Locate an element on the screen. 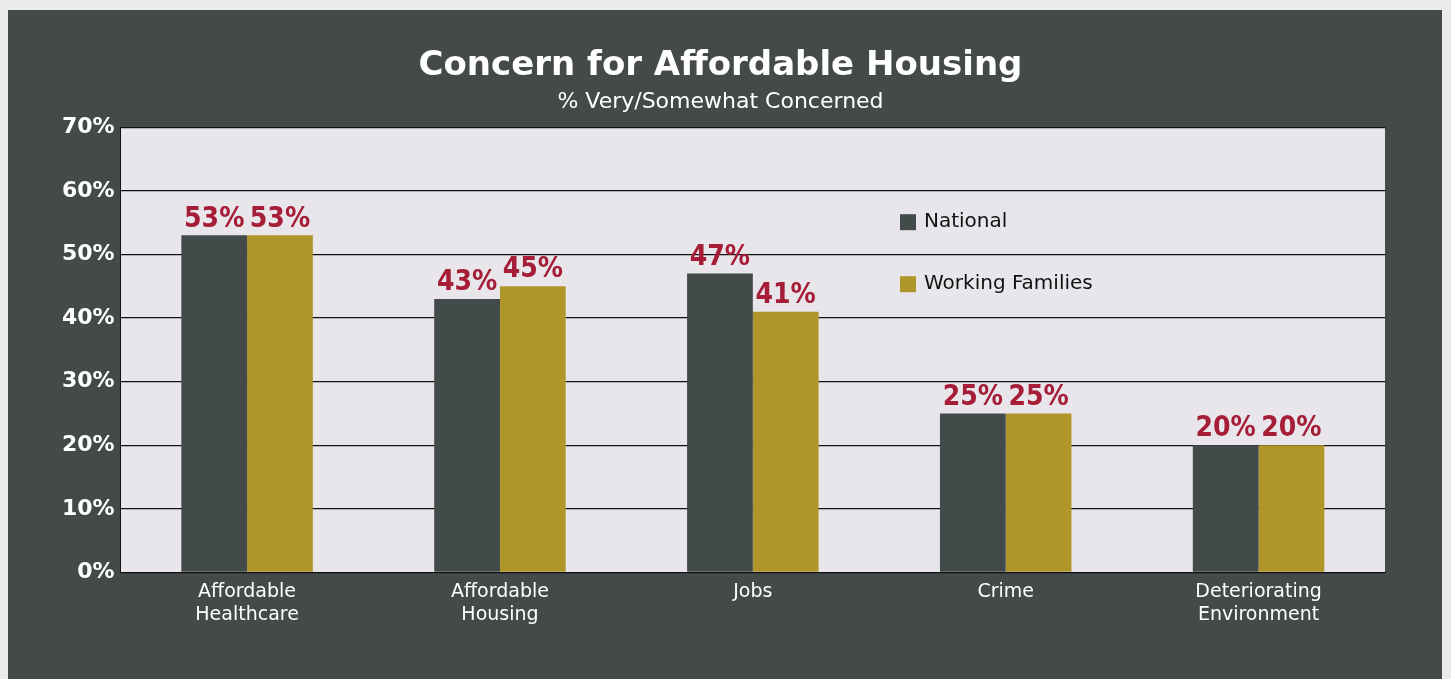  y-tick-label: 30% is located at coordinates (88, 380).